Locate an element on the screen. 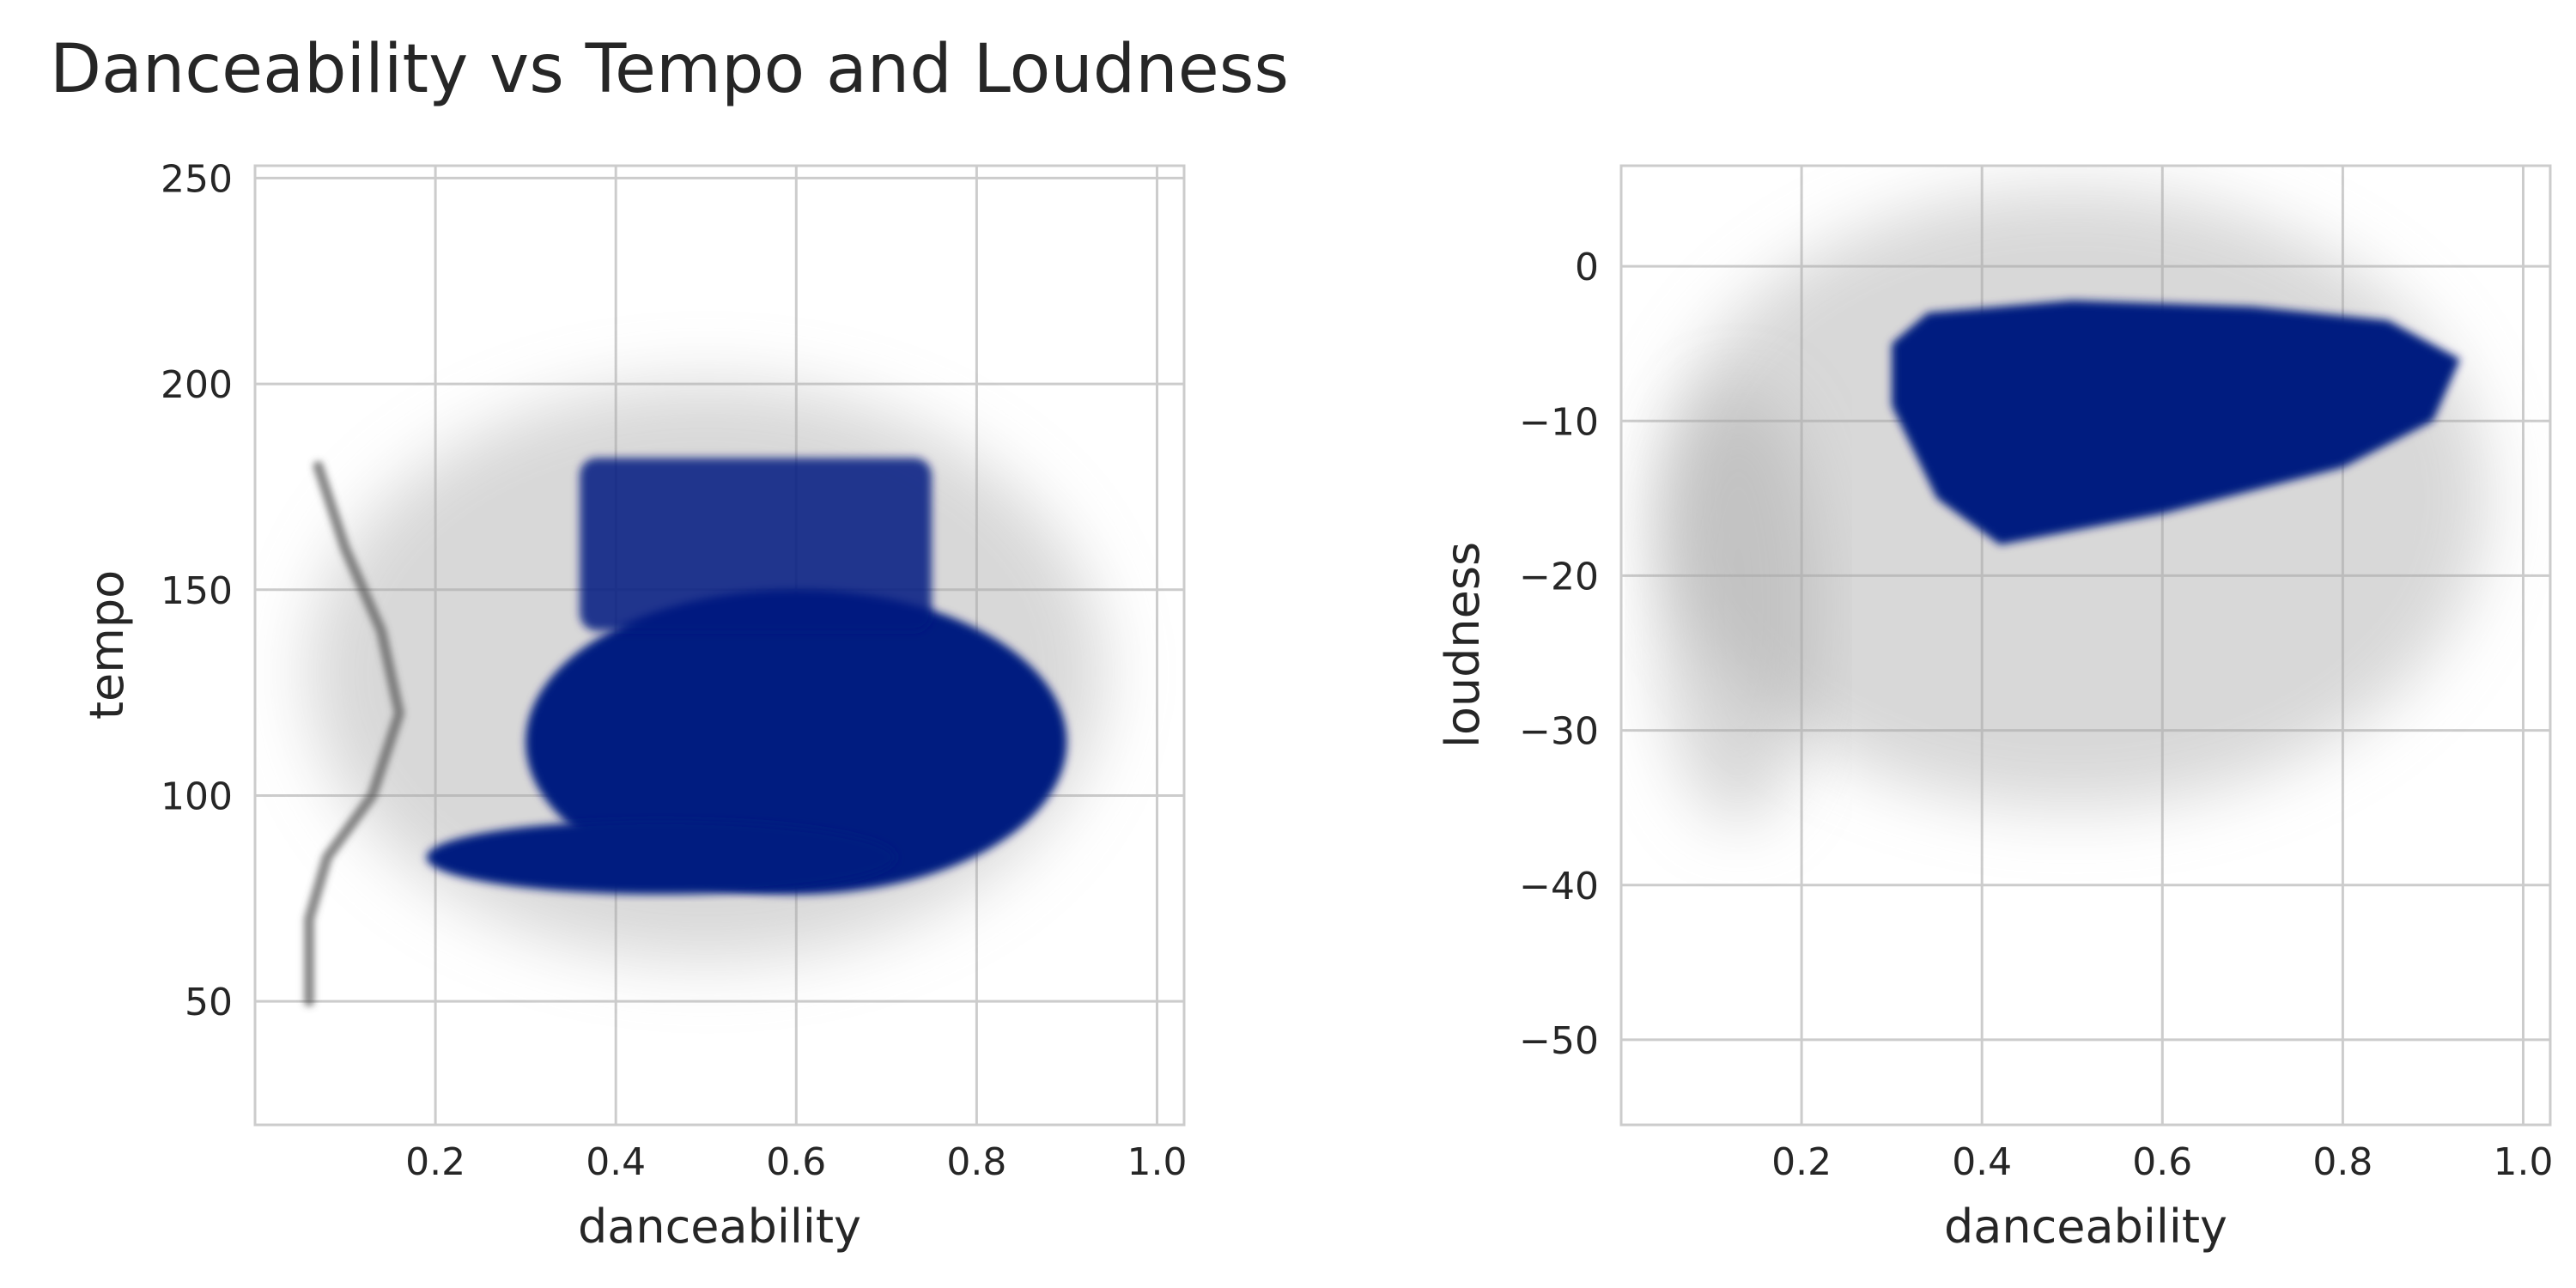  tempo-x-tick-label-4: 1.0 is located at coordinates (1157, 1162).